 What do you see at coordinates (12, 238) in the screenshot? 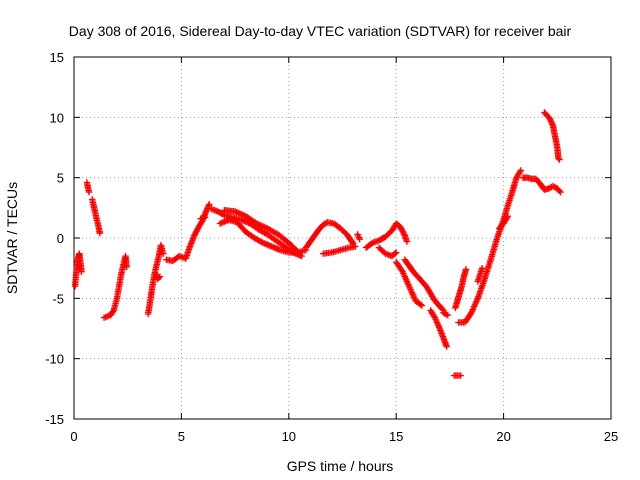
I see `y-axis-label: SDTVAR / TECUs` at bounding box center [12, 238].